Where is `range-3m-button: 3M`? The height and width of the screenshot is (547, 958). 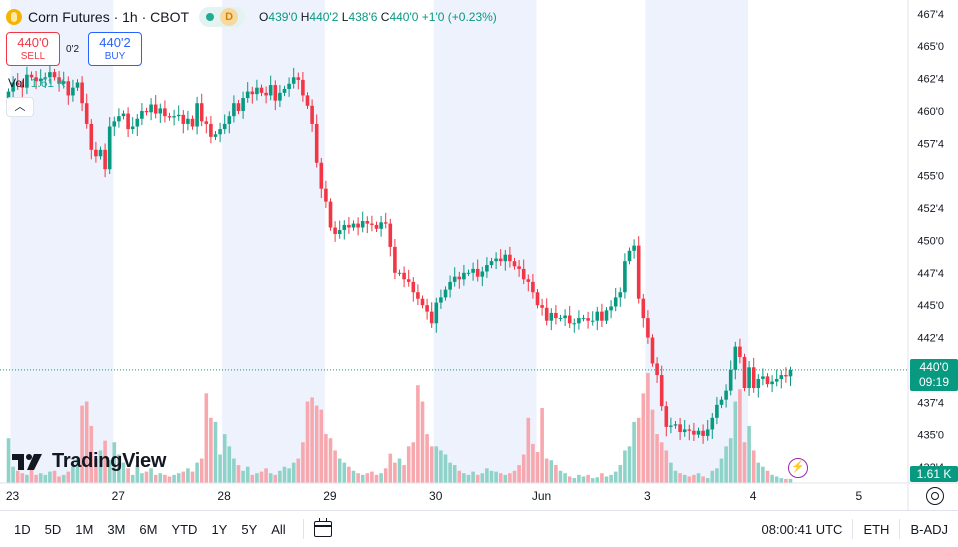 range-3m-button: 3M is located at coordinates (116, 529).